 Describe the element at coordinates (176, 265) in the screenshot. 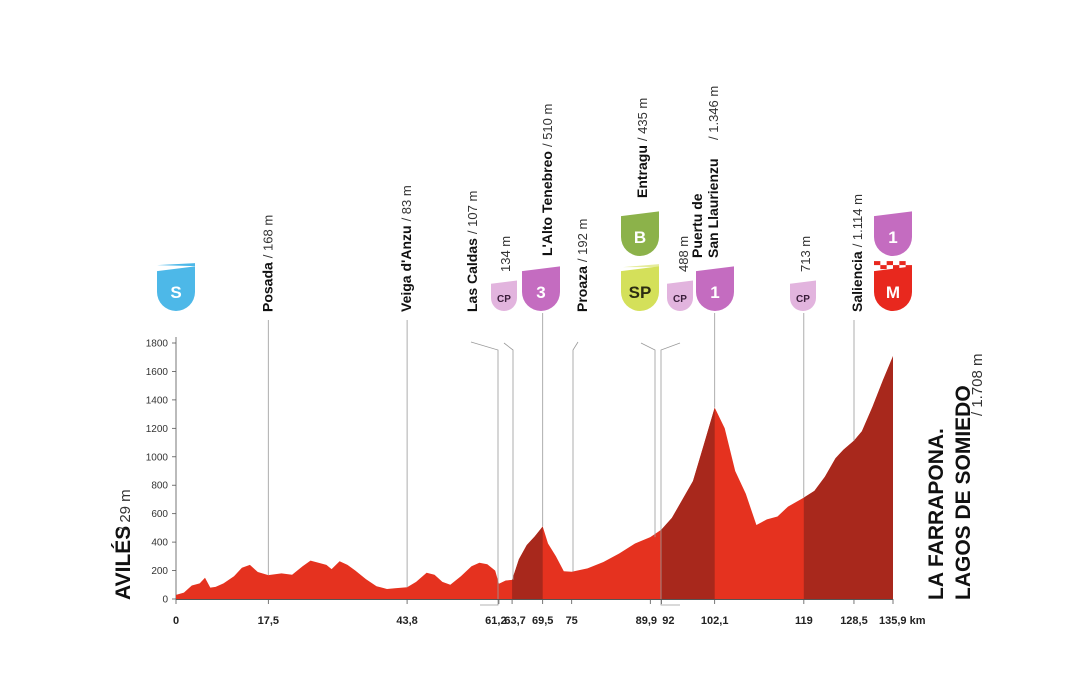

I see `flag-icon` at that location.